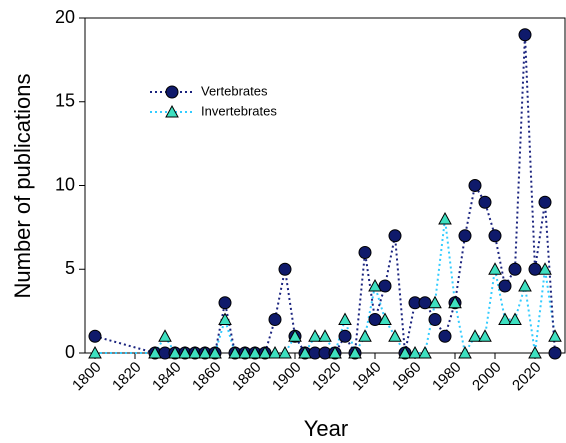 The image size is (566, 443). What do you see at coordinates (327, 377) in the screenshot?
I see `x-tick-label: 1920` at bounding box center [327, 377].